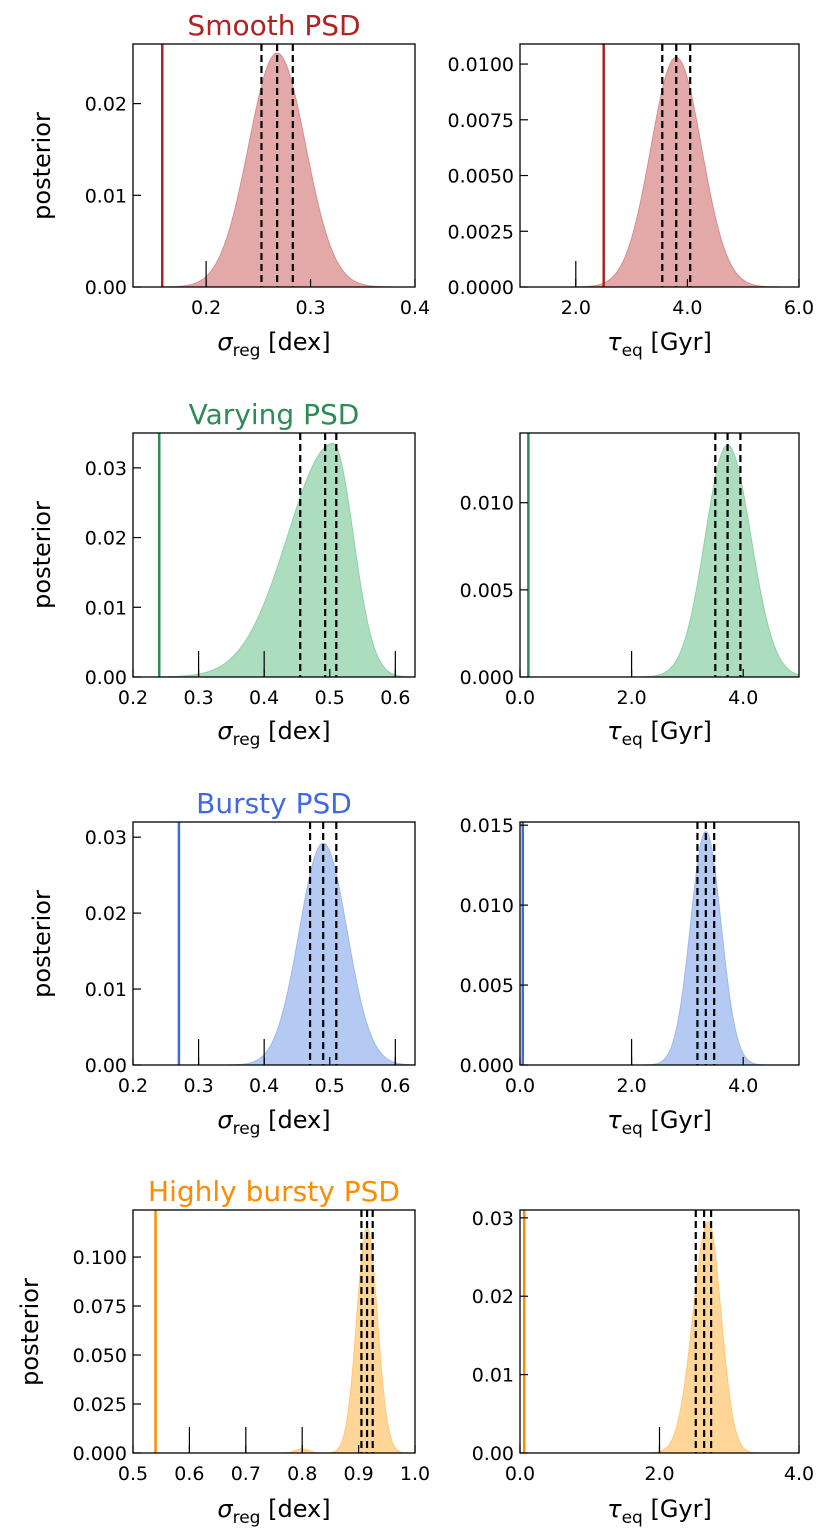 This screenshot has width=830, height=1538. Describe the element at coordinates (106, 838) in the screenshot. I see `y-tick-label: 0.03` at that location.